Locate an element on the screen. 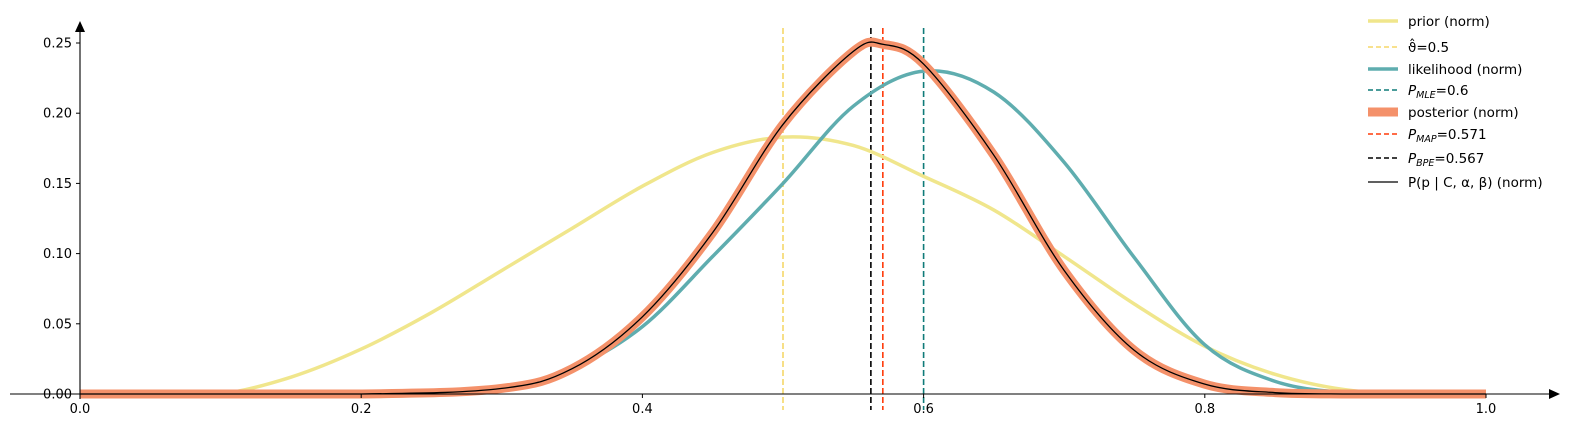  x-tick-label-5: 1.0 is located at coordinates (1486, 409).